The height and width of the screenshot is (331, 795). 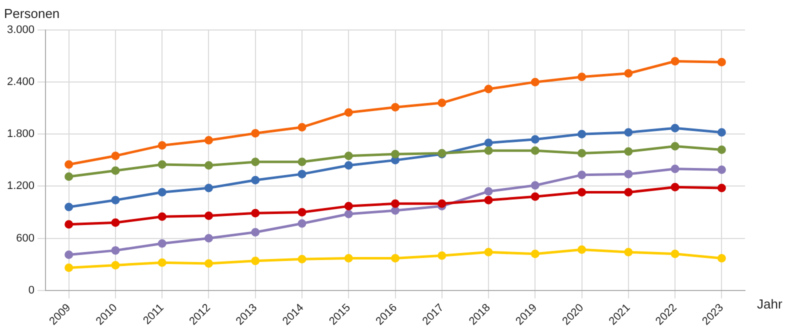 What do you see at coordinates (20, 82) in the screenshot?
I see `y-tick-label: 2.400` at bounding box center [20, 82].